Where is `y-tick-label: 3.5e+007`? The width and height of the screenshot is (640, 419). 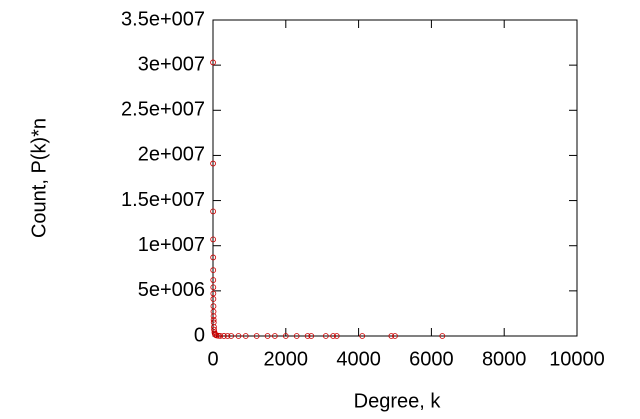
y-tick-label: 3.5e+007 is located at coordinates (163, 19).